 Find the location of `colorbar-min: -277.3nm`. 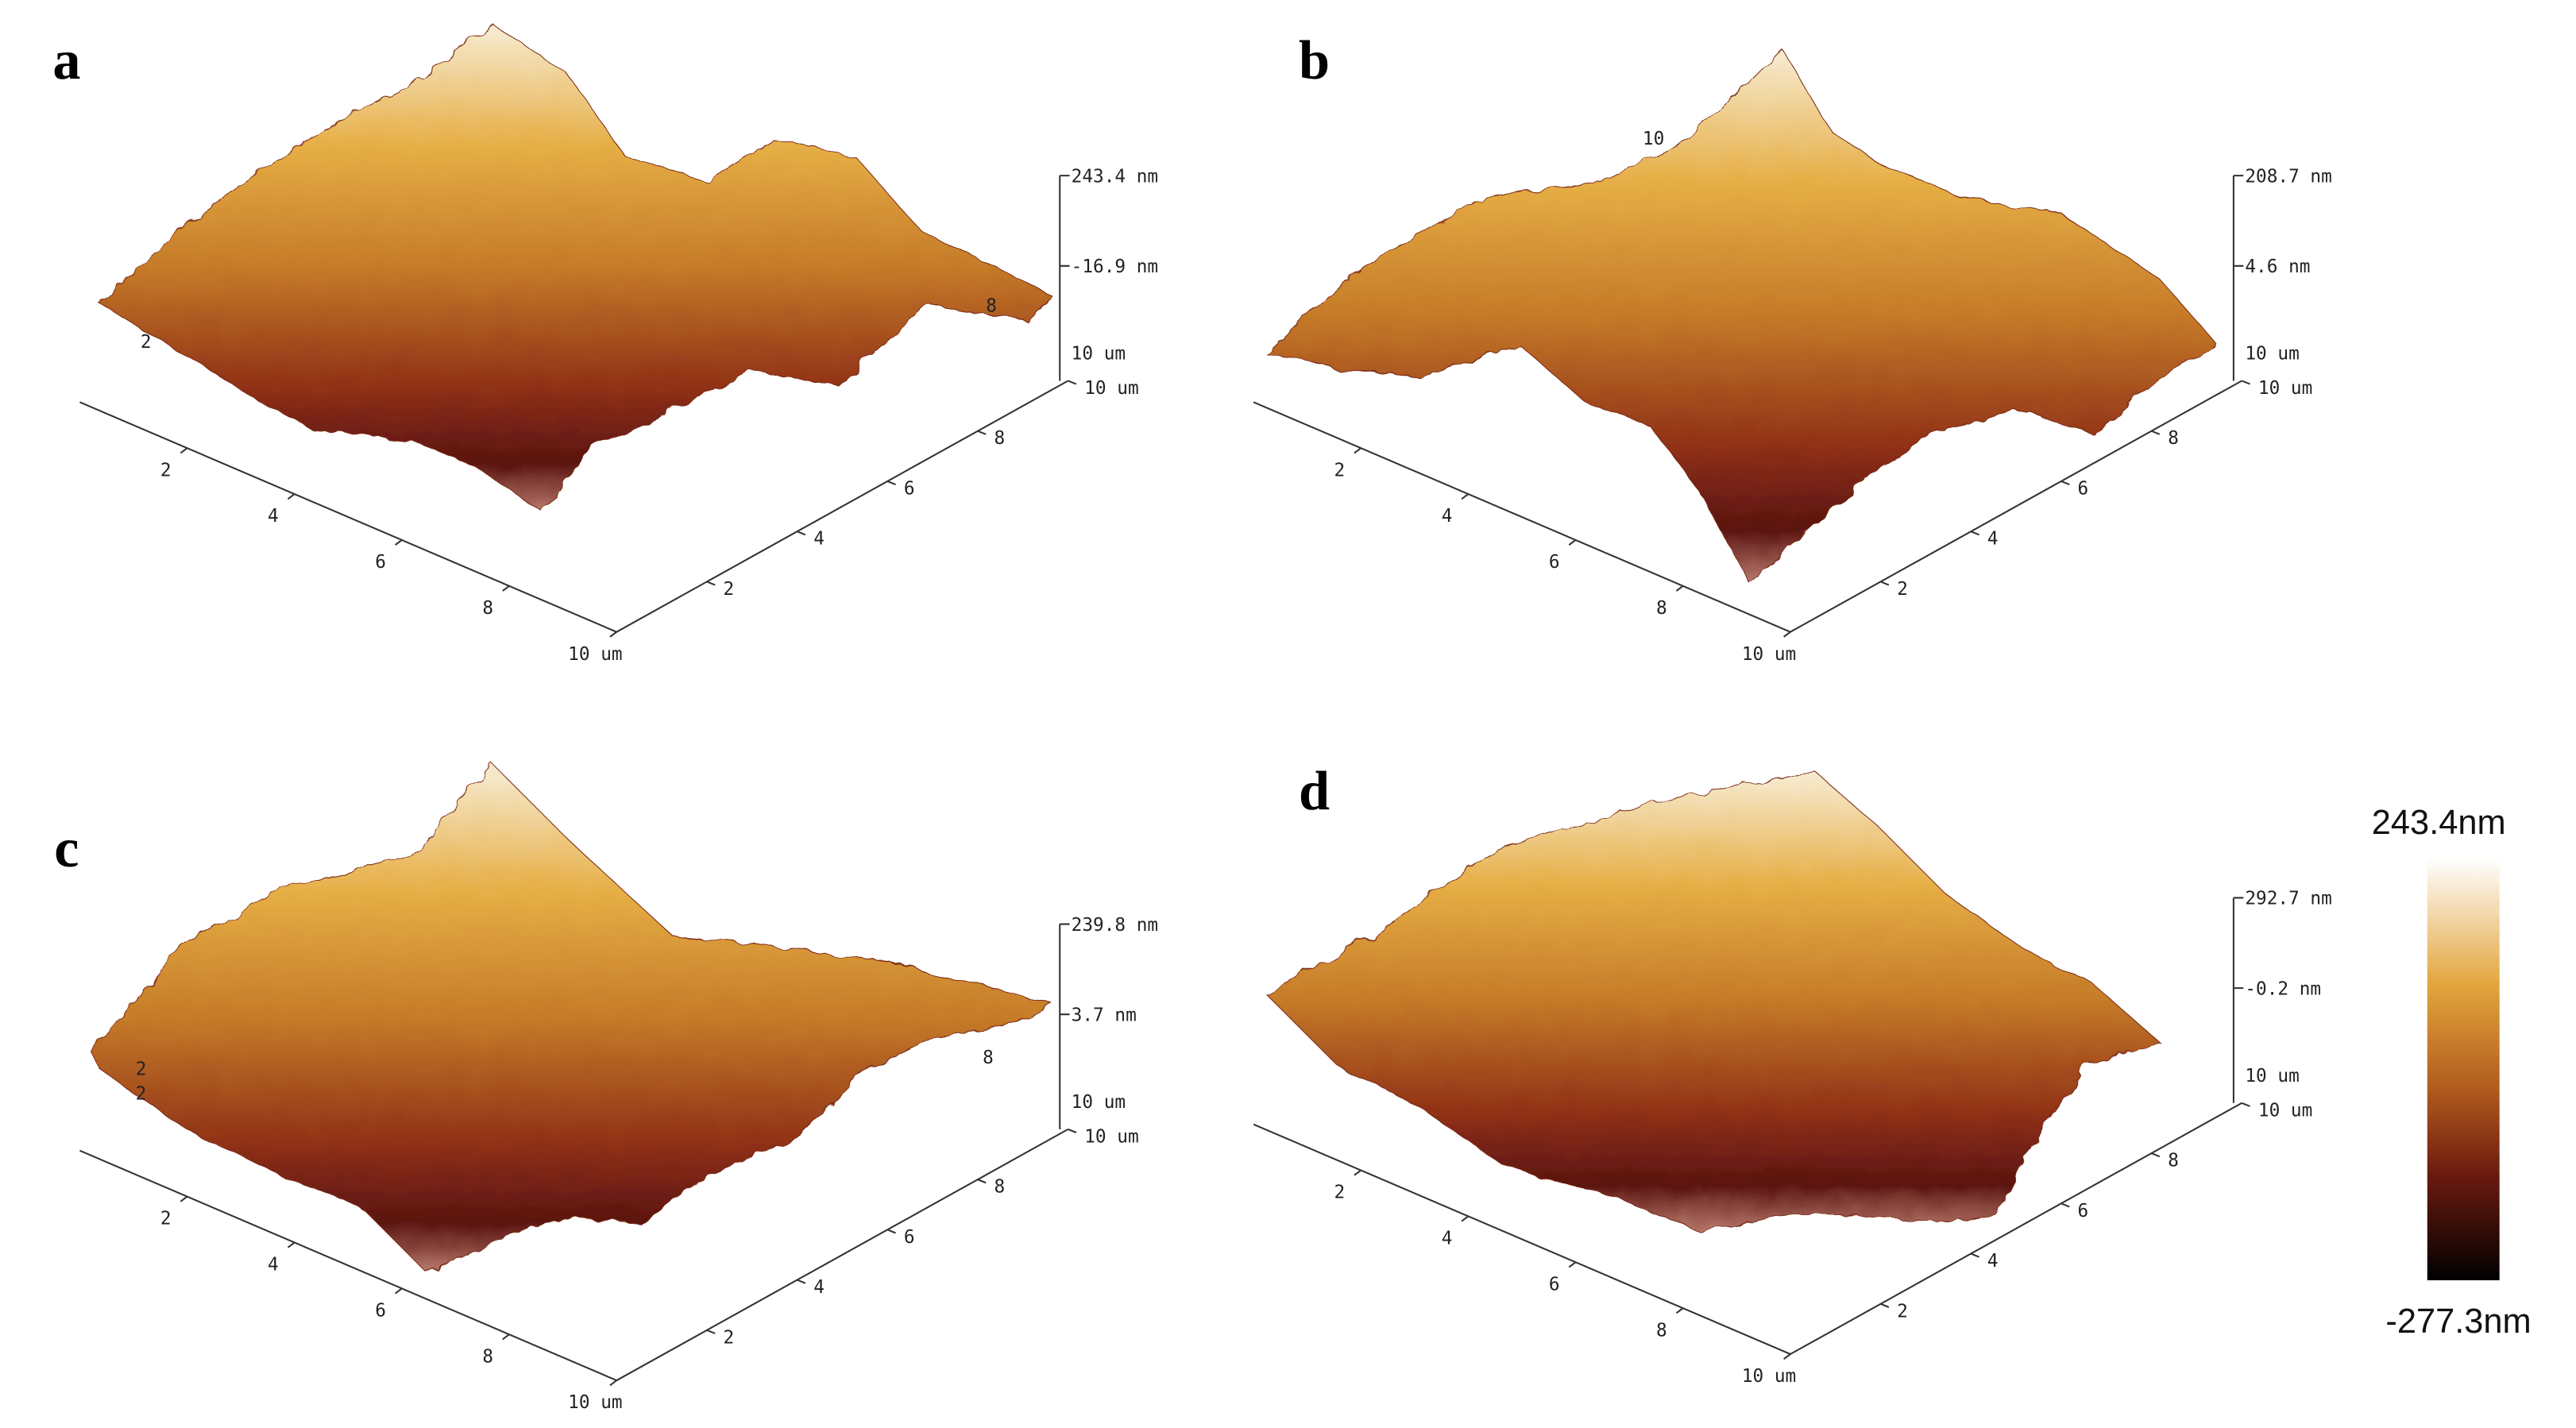

colorbar-min: -277.3nm is located at coordinates (2458, 1322).